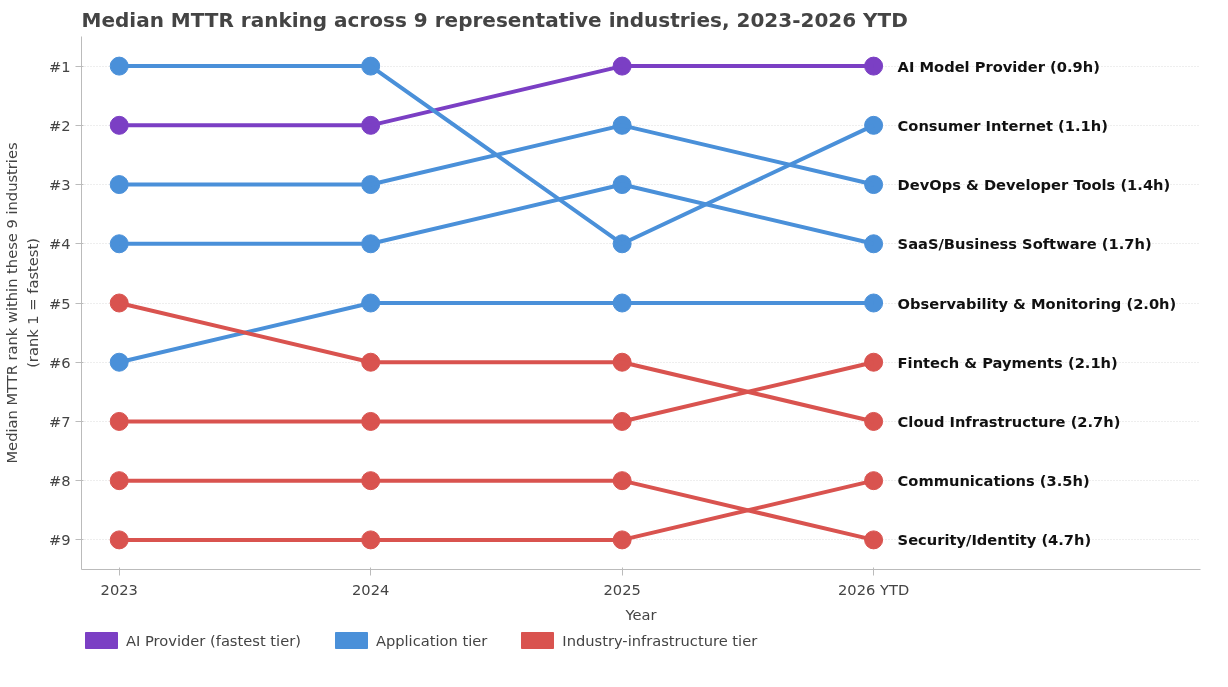  Describe the element at coordinates (1007, 362) in the screenshot. I see `annotation: Fintech & Payments (2.1h)` at that location.